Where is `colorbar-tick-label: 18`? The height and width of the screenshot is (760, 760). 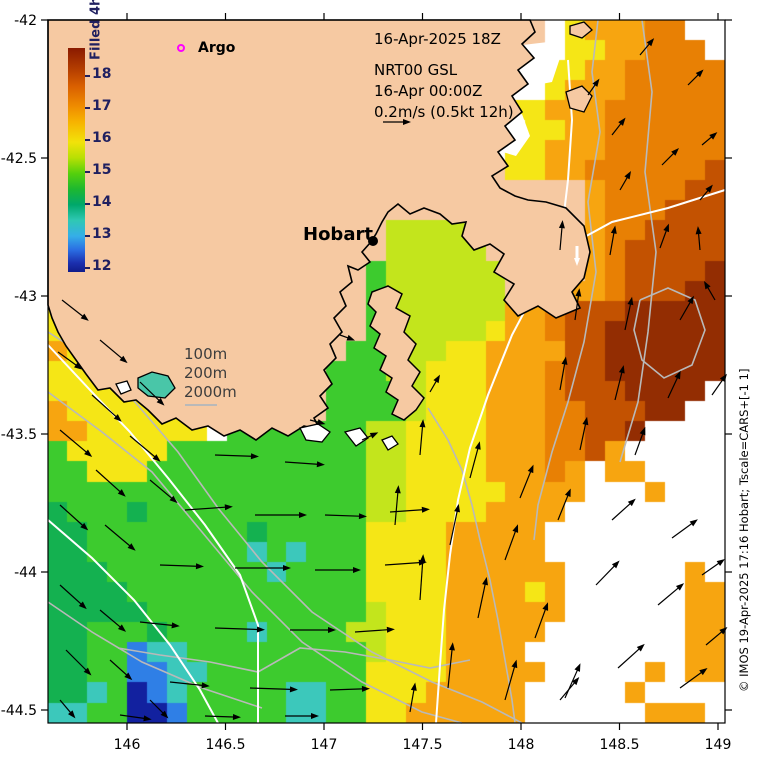
colorbar-tick-label: 18 is located at coordinates (102, 74).